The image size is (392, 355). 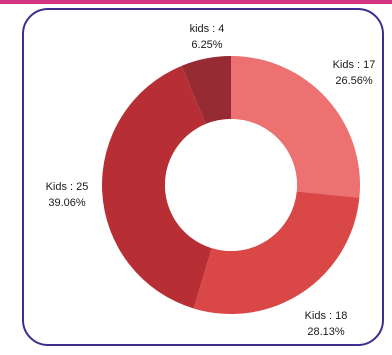 I want to click on slice-label-2: Kids : 18, so click(x=326, y=316).